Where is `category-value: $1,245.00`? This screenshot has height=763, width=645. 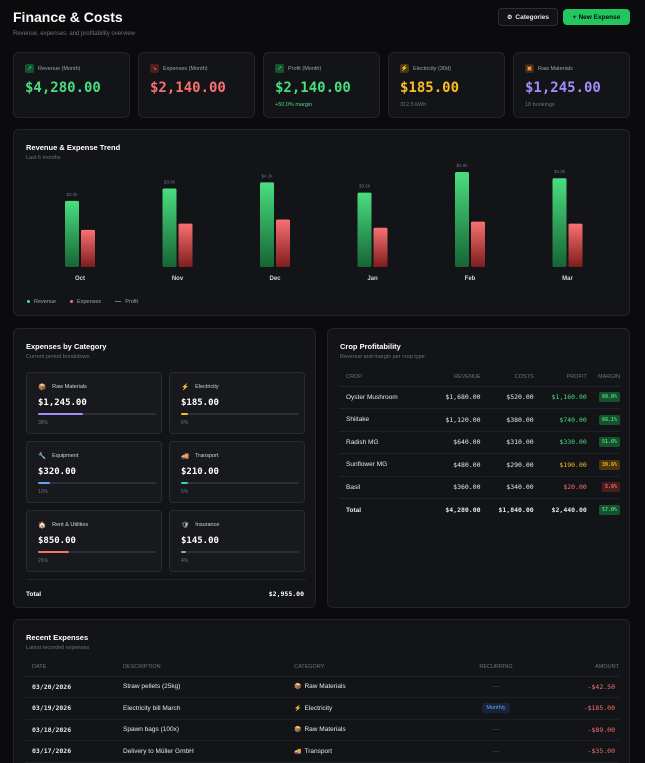 category-value: $1,245.00 is located at coordinates (62, 403).